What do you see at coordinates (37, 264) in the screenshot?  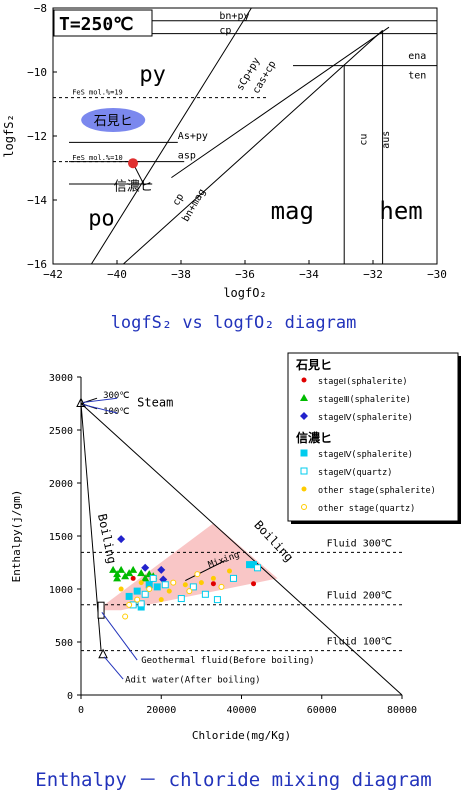 I see `y-tick-label: −16` at bounding box center [37, 264].